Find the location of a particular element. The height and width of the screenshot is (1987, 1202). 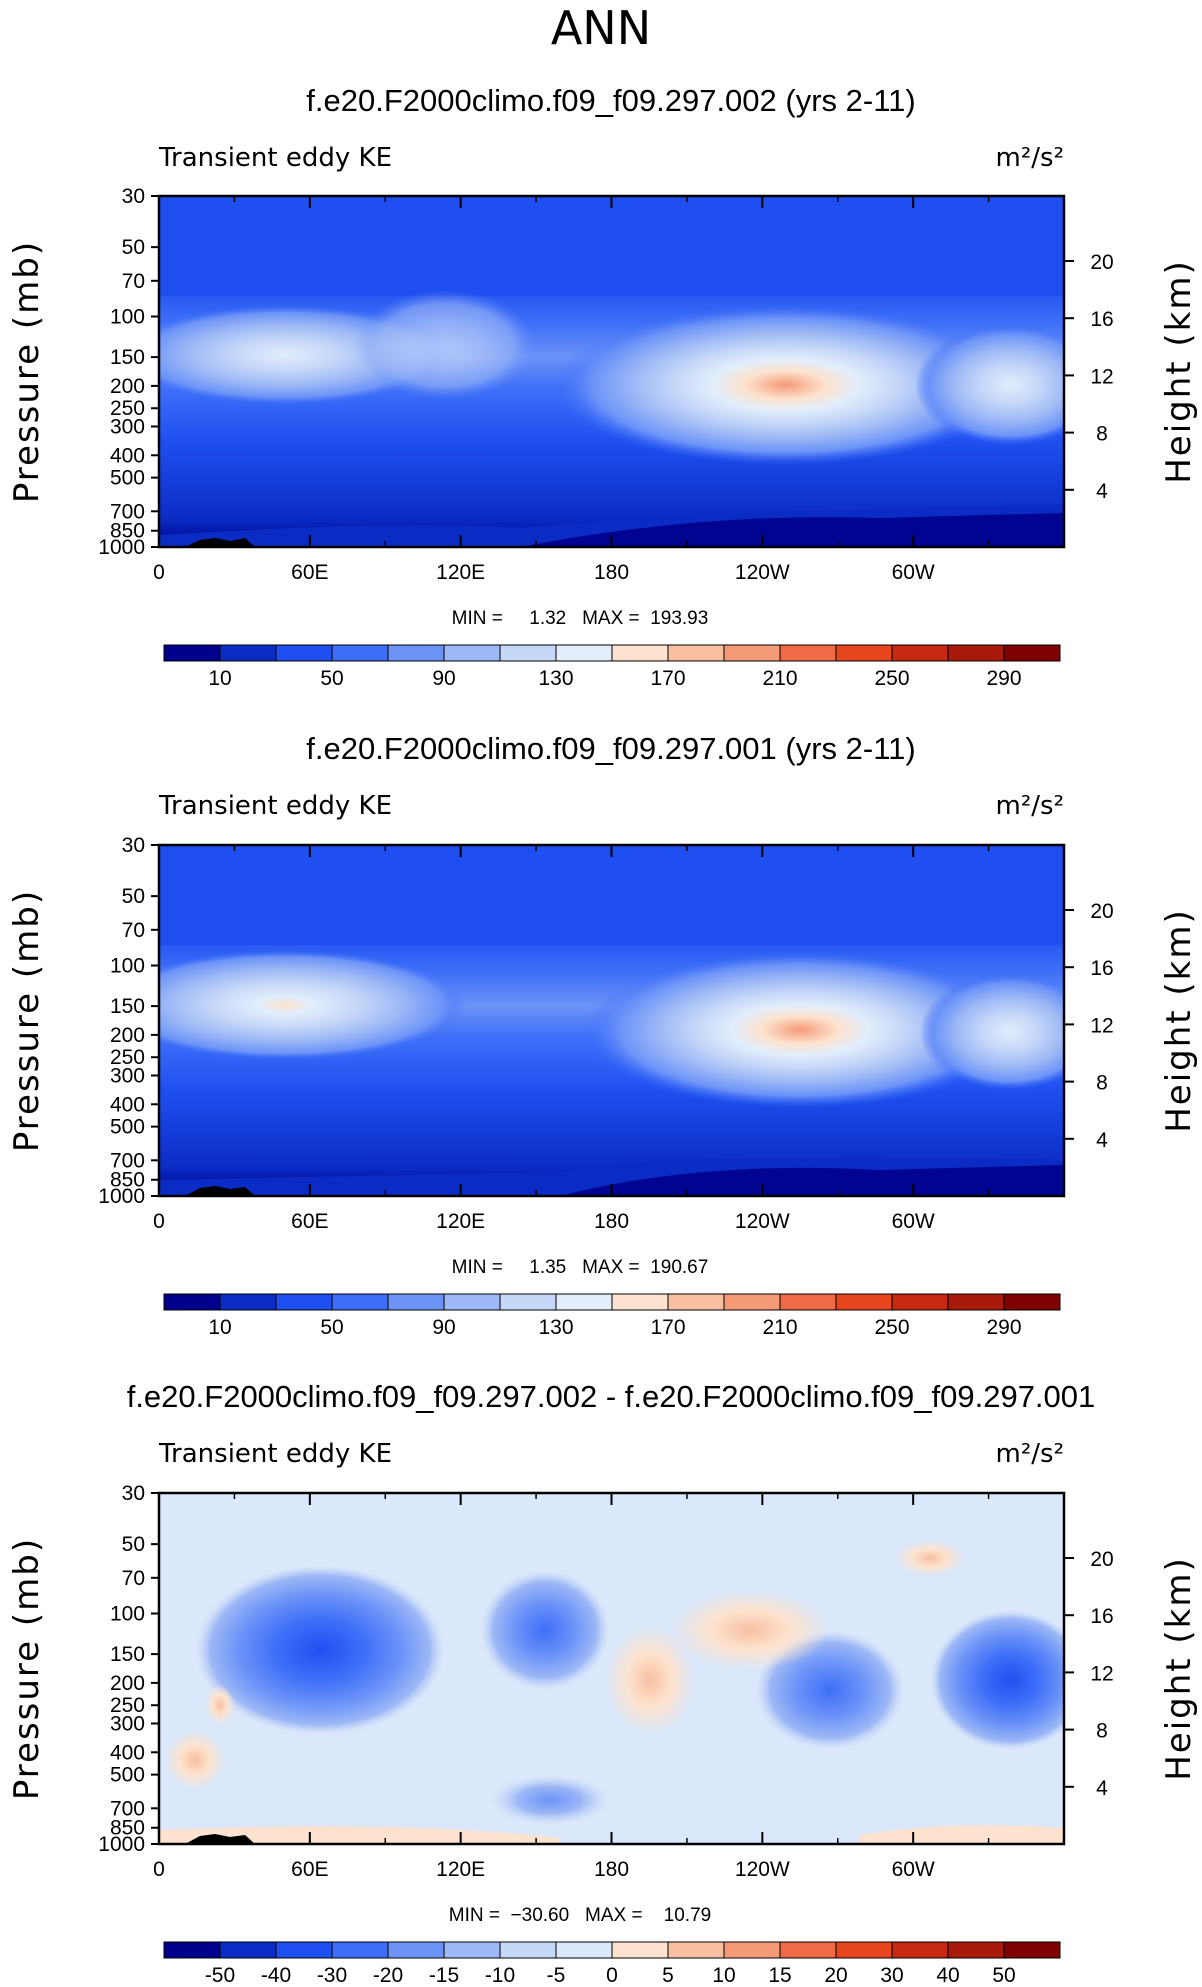

p-tick-label: 1000 is located at coordinates (121, 1844).